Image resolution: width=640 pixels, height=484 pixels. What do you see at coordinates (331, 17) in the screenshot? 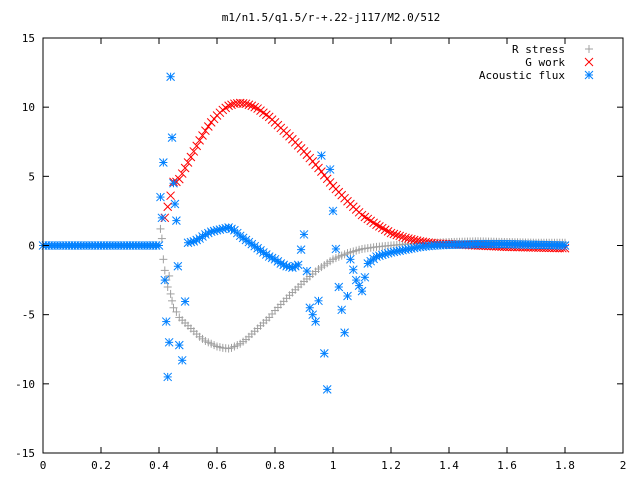
I see `chart-title: m1/n1.5/q1.5/r-+.22-j117/M2.0/512` at bounding box center [331, 17].